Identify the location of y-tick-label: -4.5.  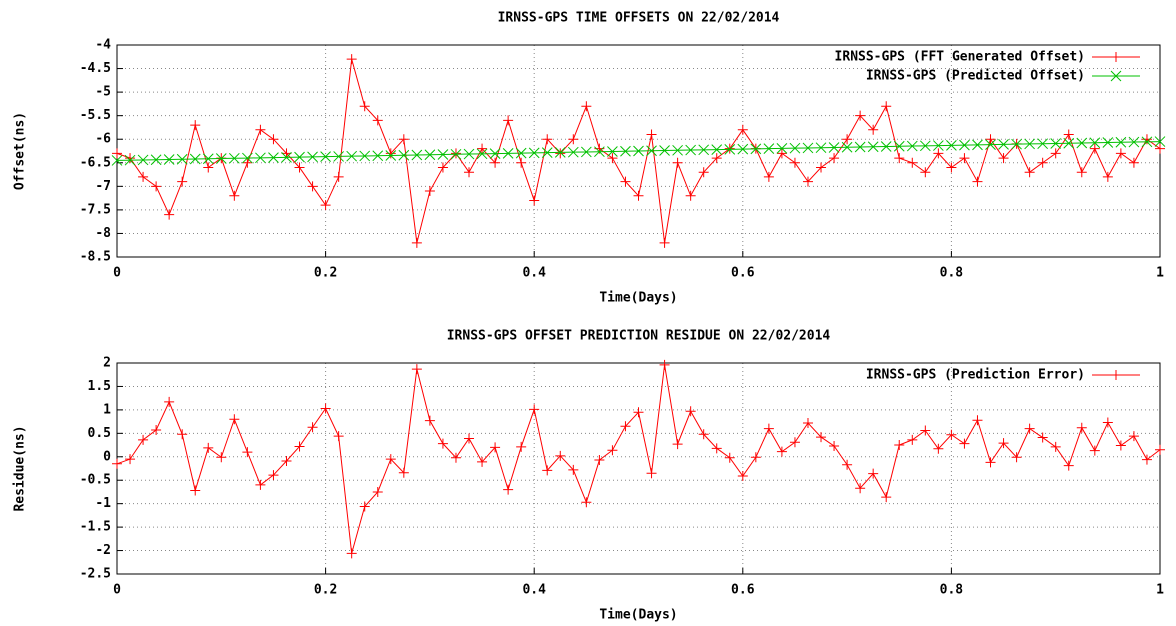
(95, 68).